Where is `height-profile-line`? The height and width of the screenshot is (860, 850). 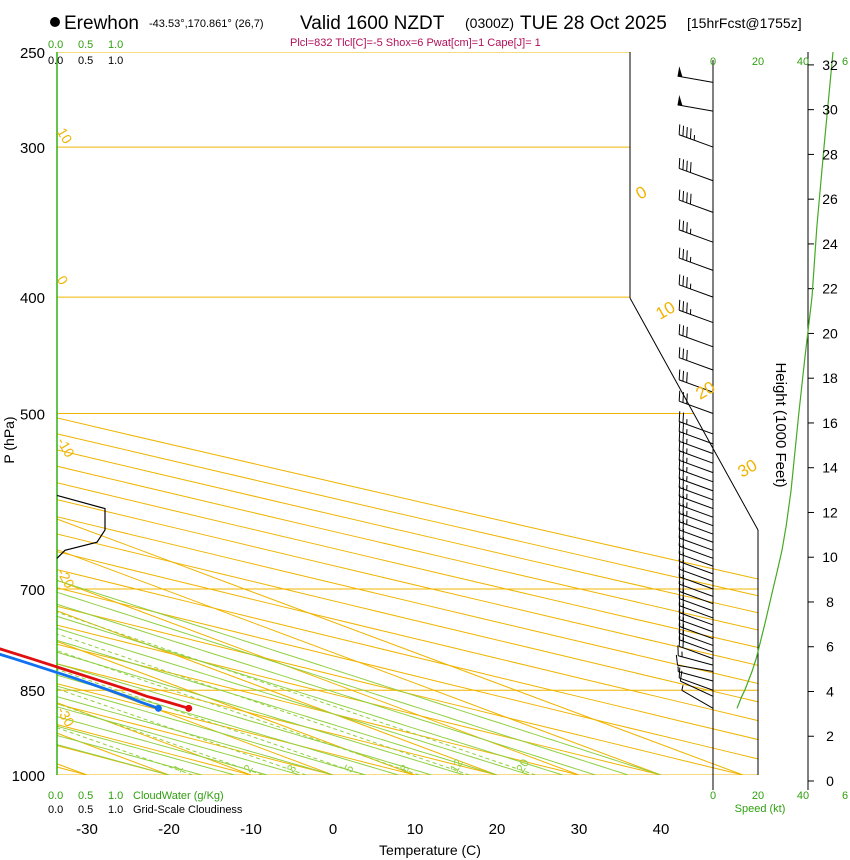
height-profile-line is located at coordinates (785, 380).